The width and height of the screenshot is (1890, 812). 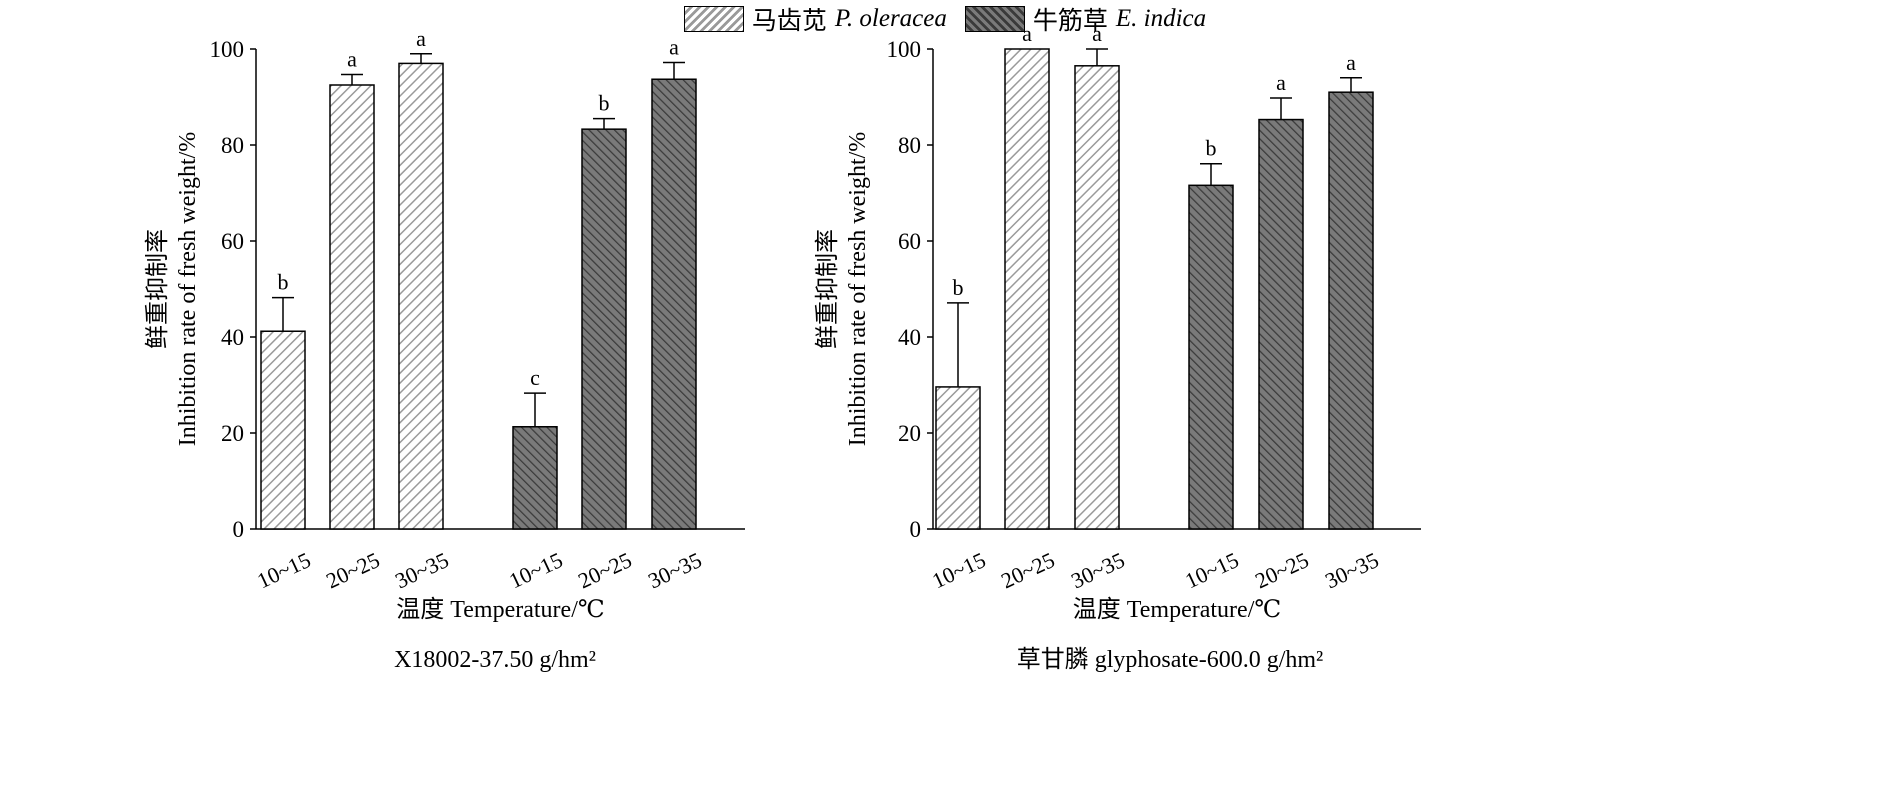 What do you see at coordinates (1170, 659) in the screenshot?
I see `panel-title: 草甘膦 glyphosate-600.0 g/hm²` at bounding box center [1170, 659].